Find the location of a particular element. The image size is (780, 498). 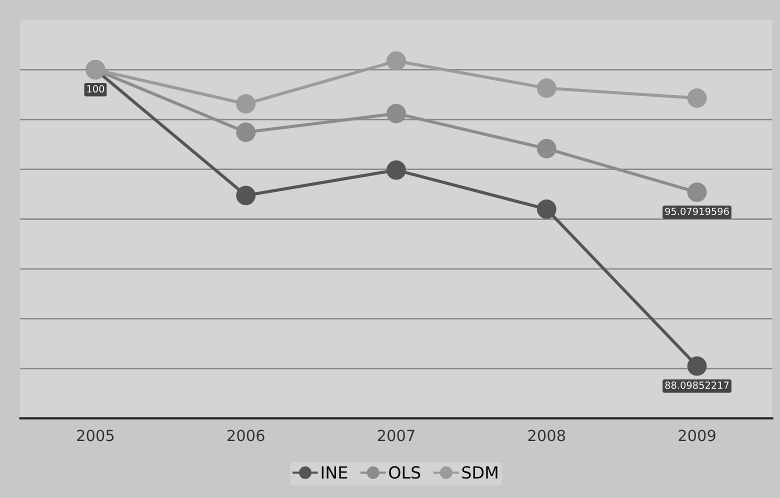

legend-label: SDM is located at coordinates (480, 472).